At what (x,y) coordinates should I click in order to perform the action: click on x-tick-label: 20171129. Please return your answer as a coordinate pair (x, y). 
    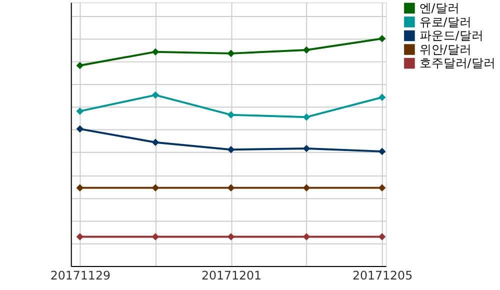
    Looking at the image, I should click on (80, 275).